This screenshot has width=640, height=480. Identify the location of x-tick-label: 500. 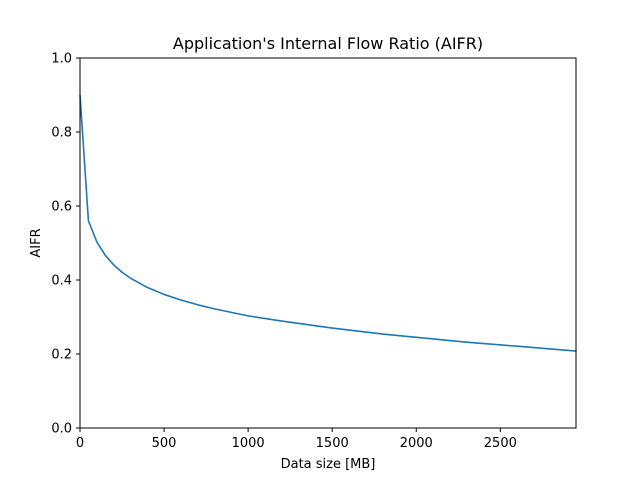
(164, 443).